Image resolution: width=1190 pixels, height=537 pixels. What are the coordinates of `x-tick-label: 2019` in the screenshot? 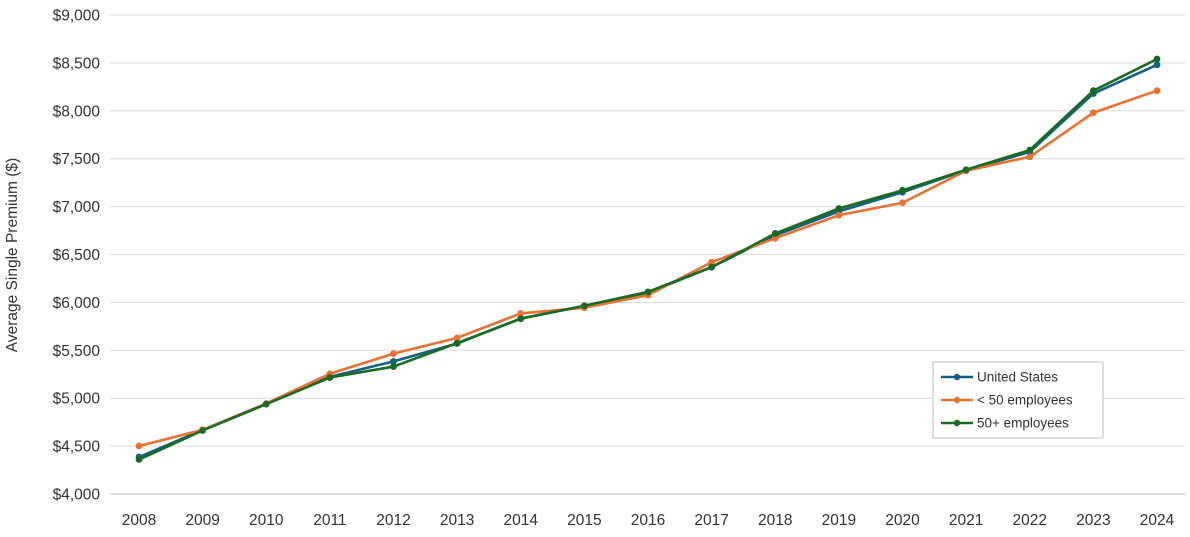 It's located at (839, 520).